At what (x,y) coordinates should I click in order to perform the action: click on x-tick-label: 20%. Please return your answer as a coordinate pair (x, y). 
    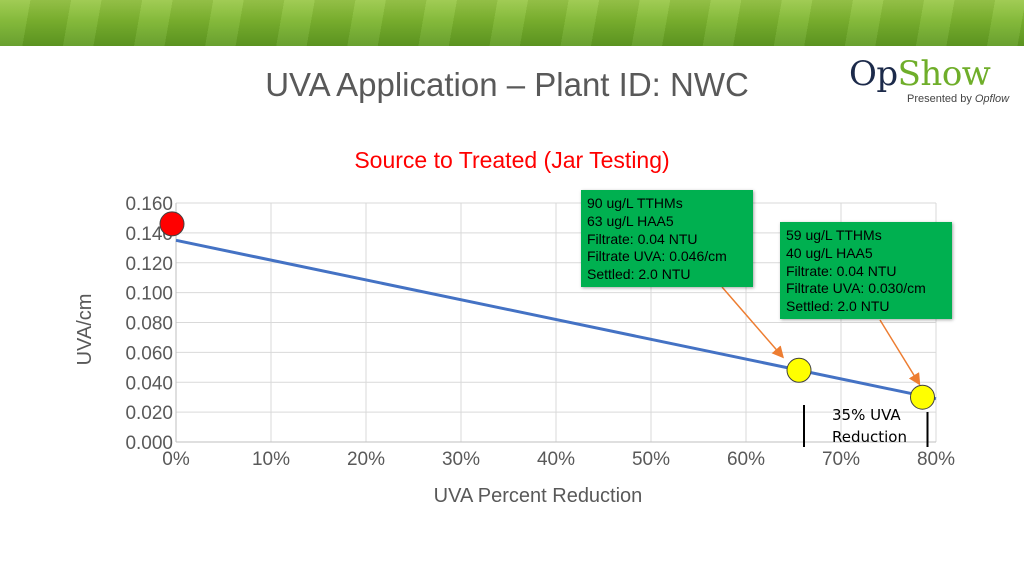
    Looking at the image, I should click on (366, 459).